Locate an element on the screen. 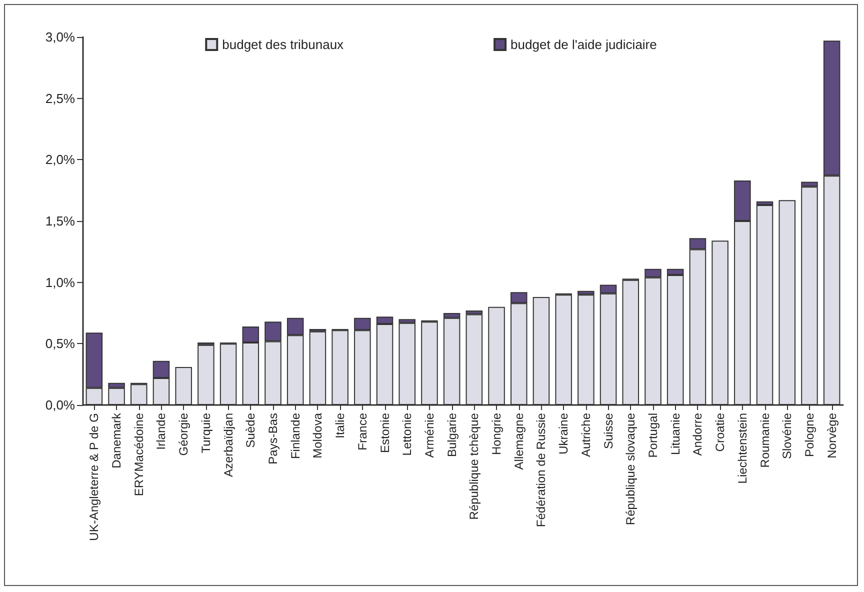 Image resolution: width=864 pixels, height=592 pixels. x-tick-label: Ukraine is located at coordinates (563, 433).